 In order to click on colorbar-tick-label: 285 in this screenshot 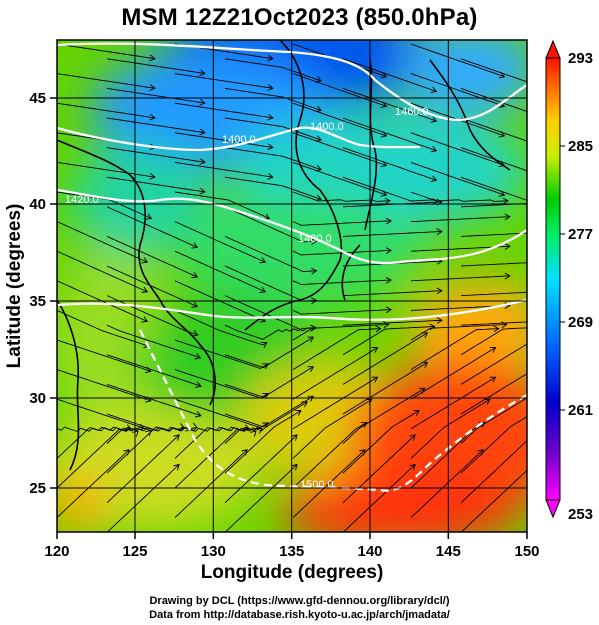, I will do `click(580, 146)`.